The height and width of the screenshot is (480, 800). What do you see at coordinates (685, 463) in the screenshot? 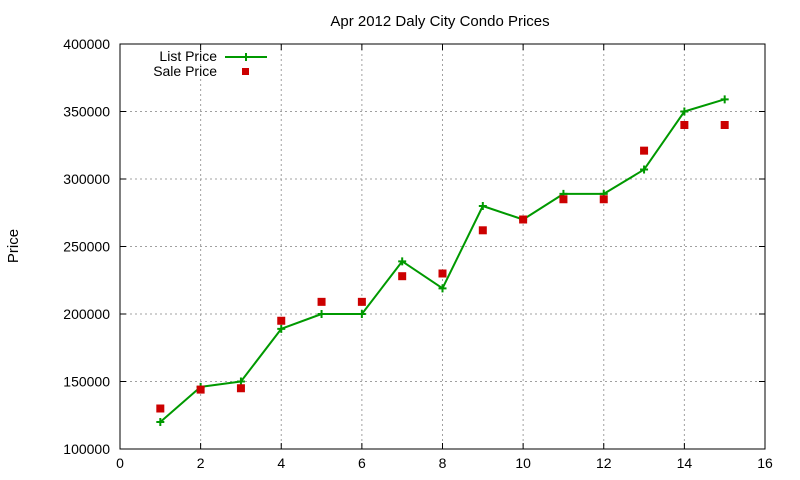
I see `x-tick-label: 14` at bounding box center [685, 463].